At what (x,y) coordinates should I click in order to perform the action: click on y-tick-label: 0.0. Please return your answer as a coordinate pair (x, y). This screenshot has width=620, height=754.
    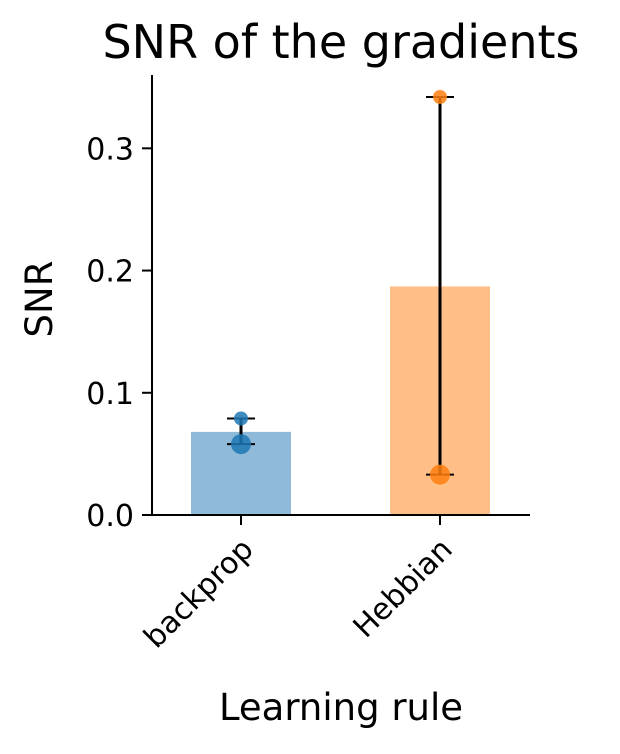
    Looking at the image, I should click on (110, 516).